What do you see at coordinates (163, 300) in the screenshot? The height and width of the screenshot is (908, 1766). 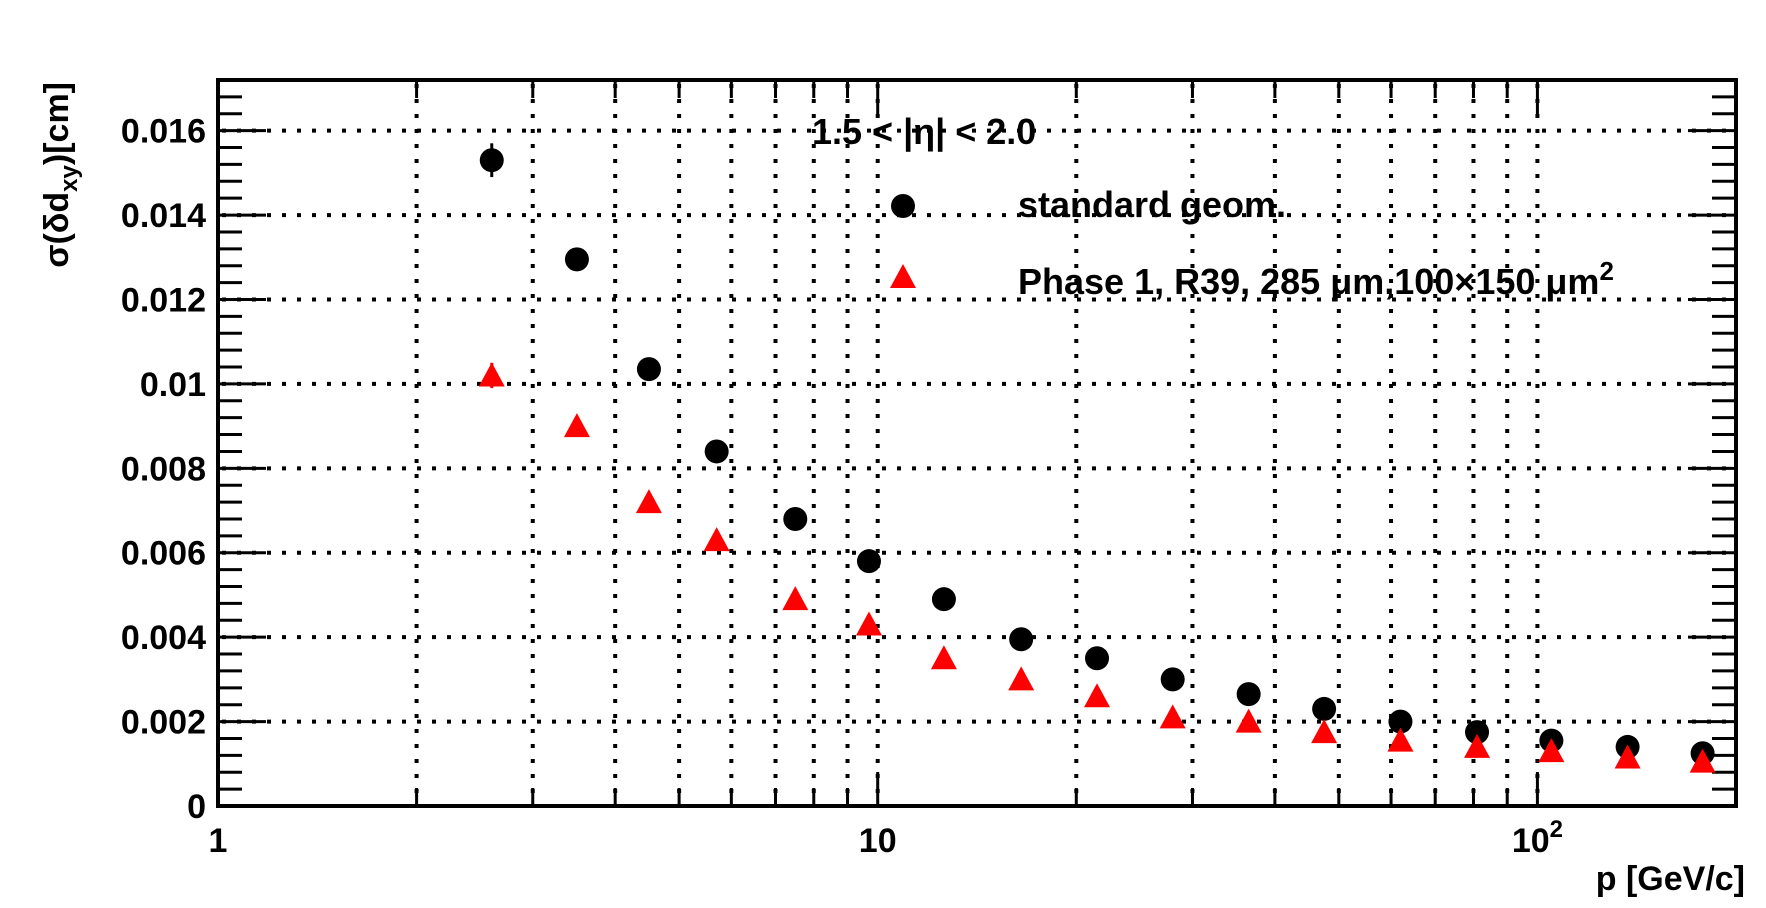 I see `y-tick-label: 0.012` at bounding box center [163, 300].